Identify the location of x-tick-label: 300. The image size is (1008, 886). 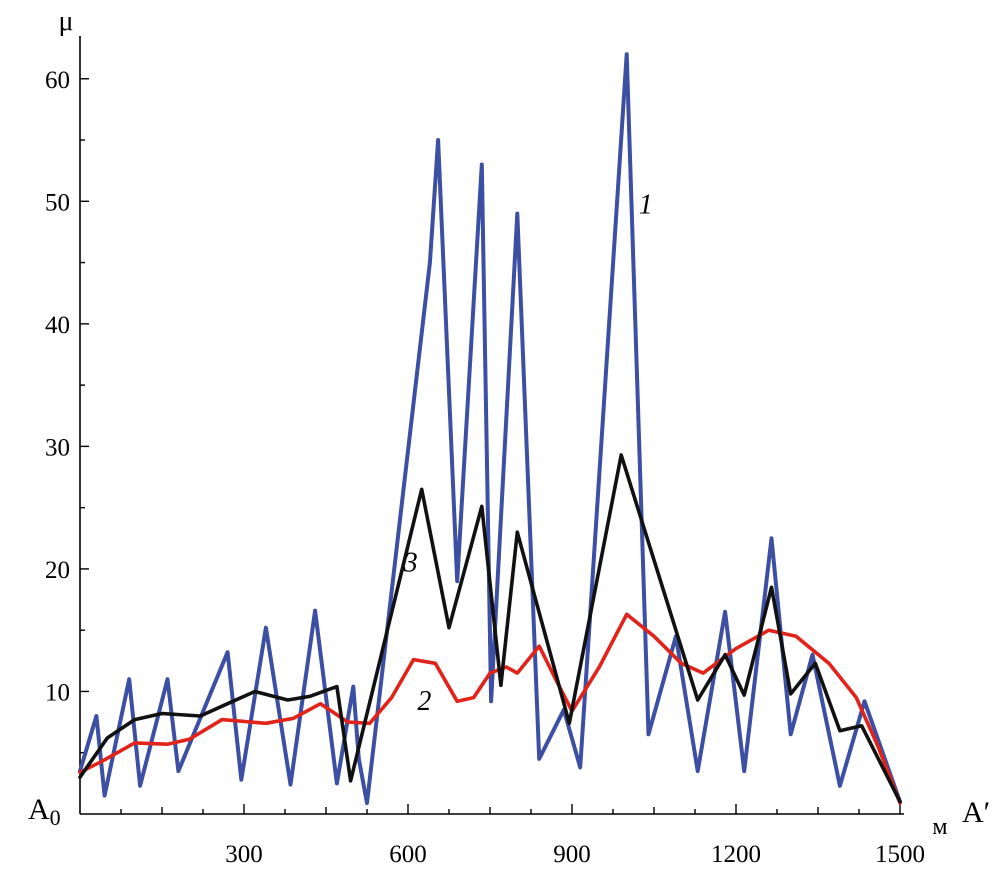
(244, 854).